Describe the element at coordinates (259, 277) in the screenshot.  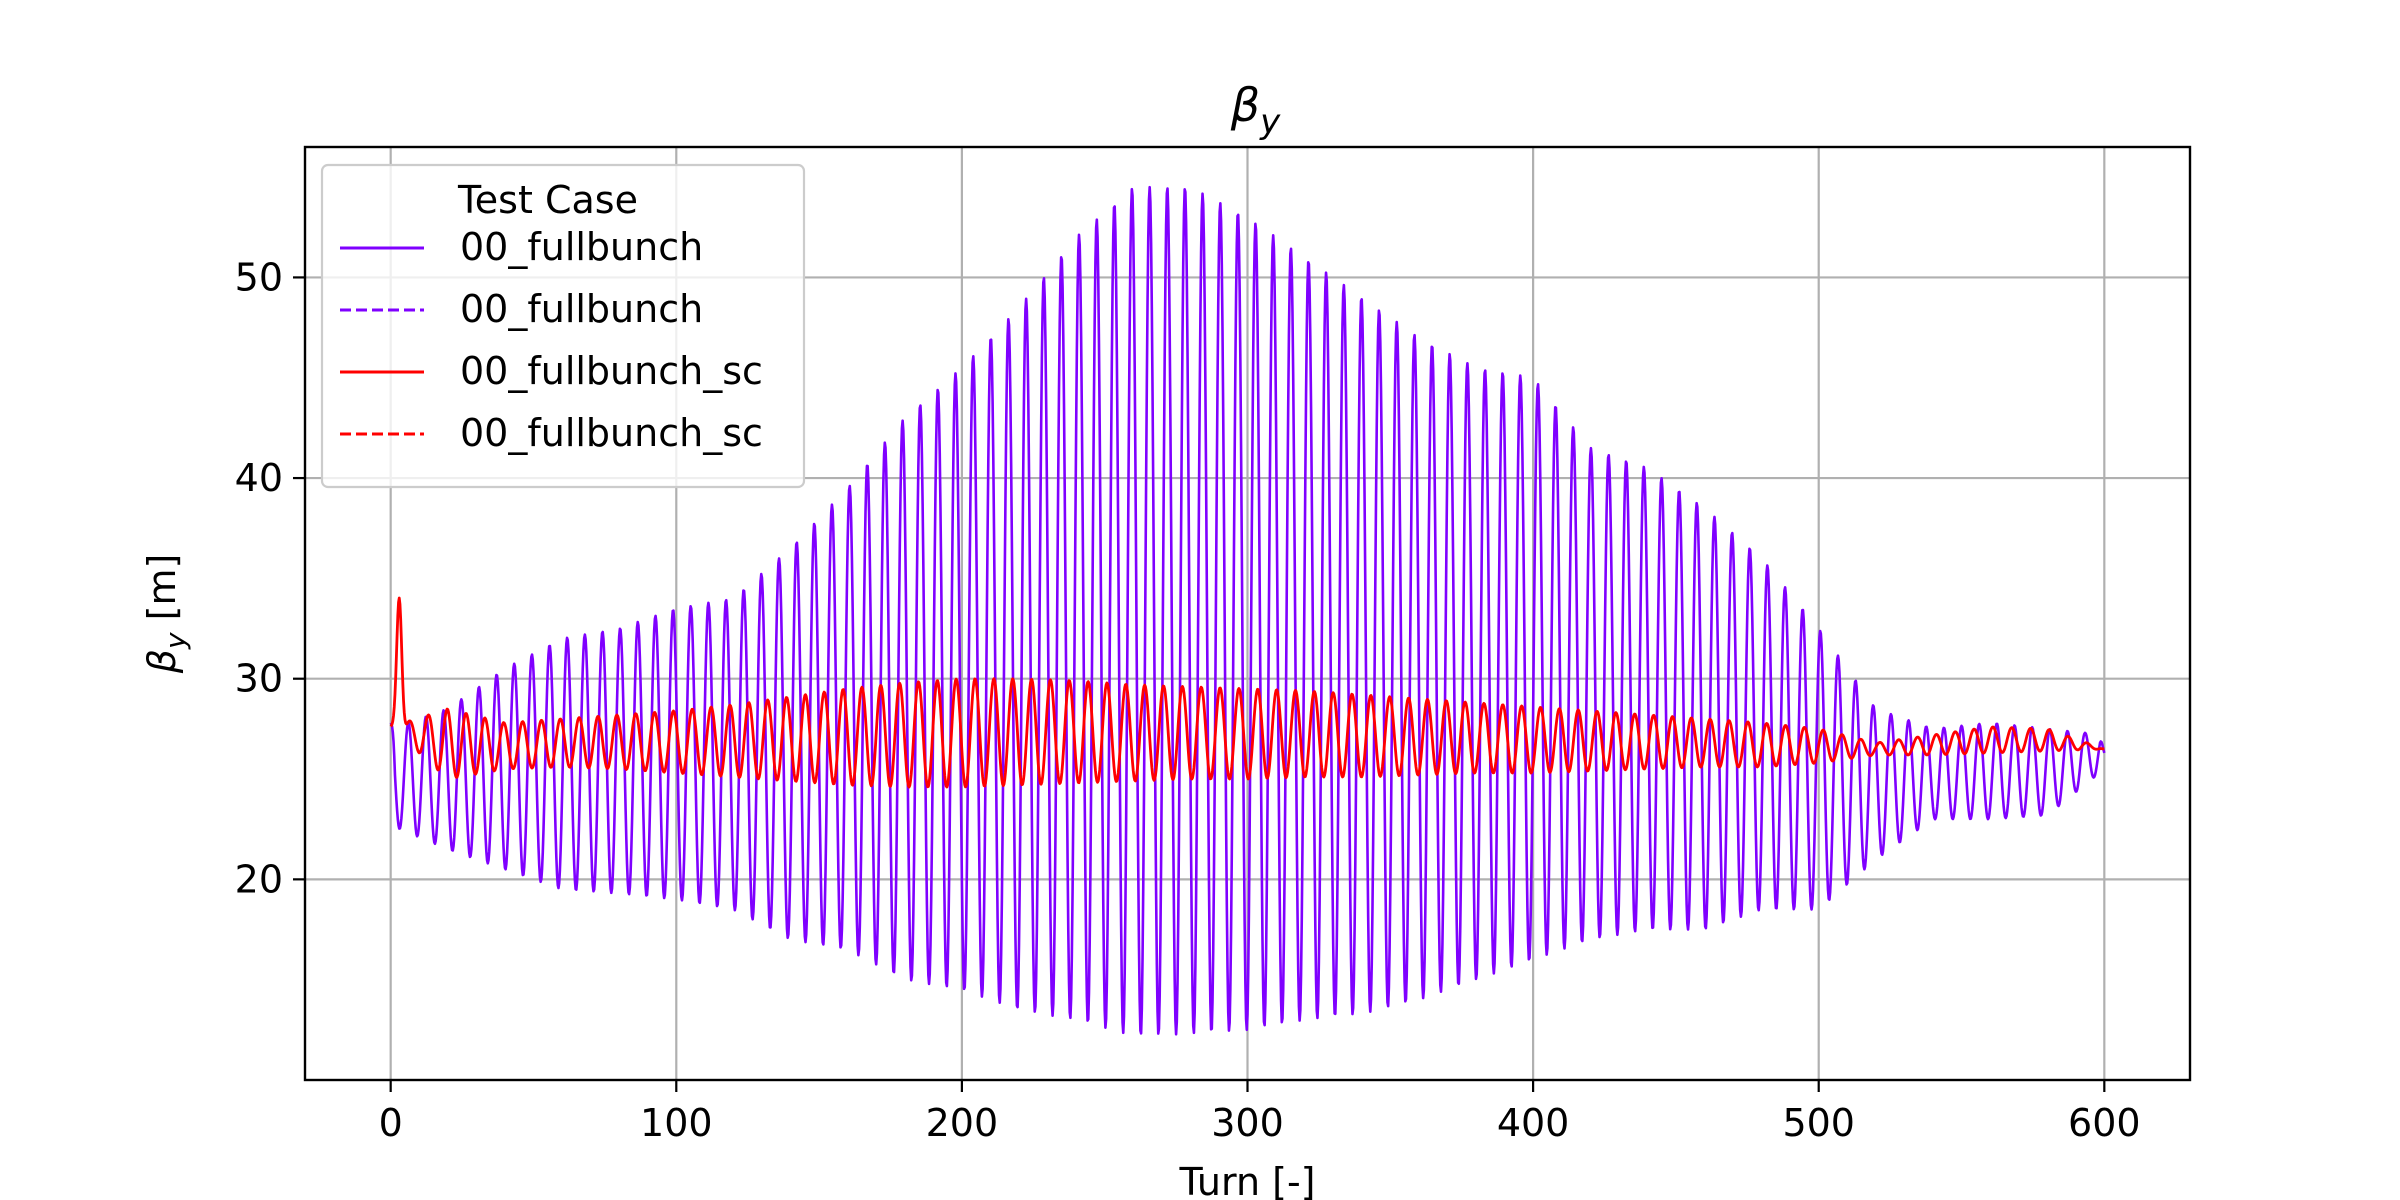
I see `y-tick-label: 50` at that location.